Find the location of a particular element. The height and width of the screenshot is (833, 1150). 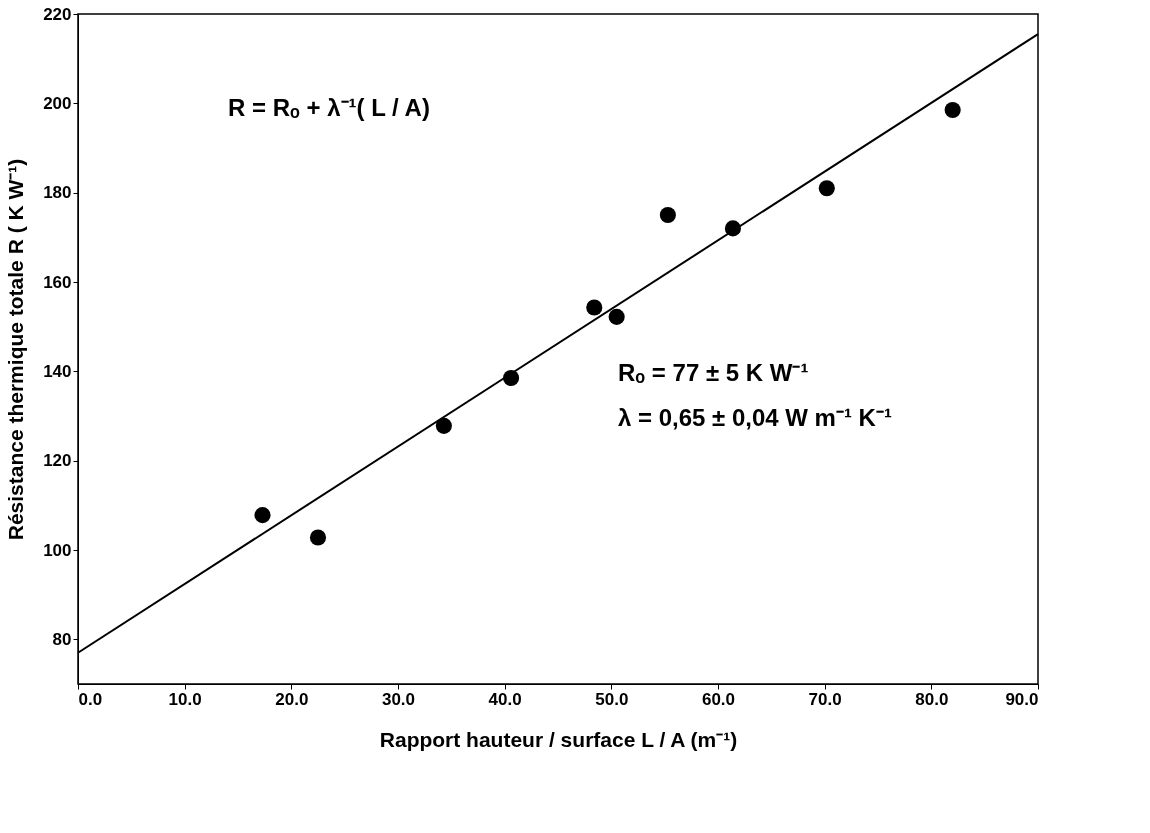

annotation: λ = 0,65 ± 0,04 W m⁻¹ K⁻¹ is located at coordinates (755, 417).